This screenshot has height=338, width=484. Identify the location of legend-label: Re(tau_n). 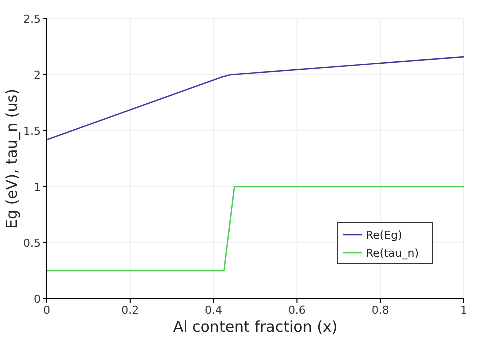
(392, 253).